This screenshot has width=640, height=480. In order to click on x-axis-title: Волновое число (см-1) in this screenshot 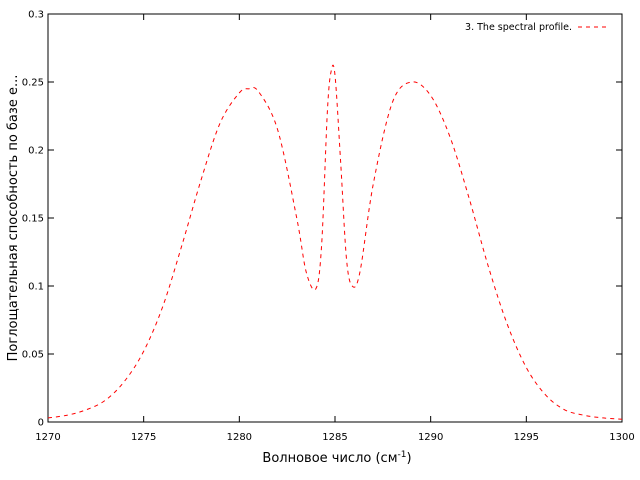, I will do `click(336, 458)`.